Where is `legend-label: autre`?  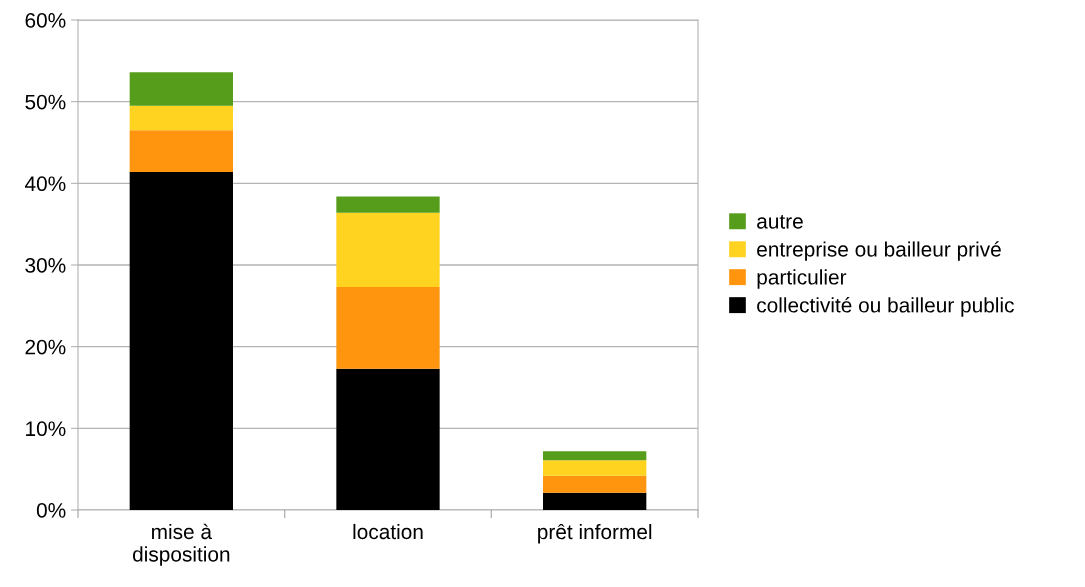
legend-label: autre is located at coordinates (780, 222).